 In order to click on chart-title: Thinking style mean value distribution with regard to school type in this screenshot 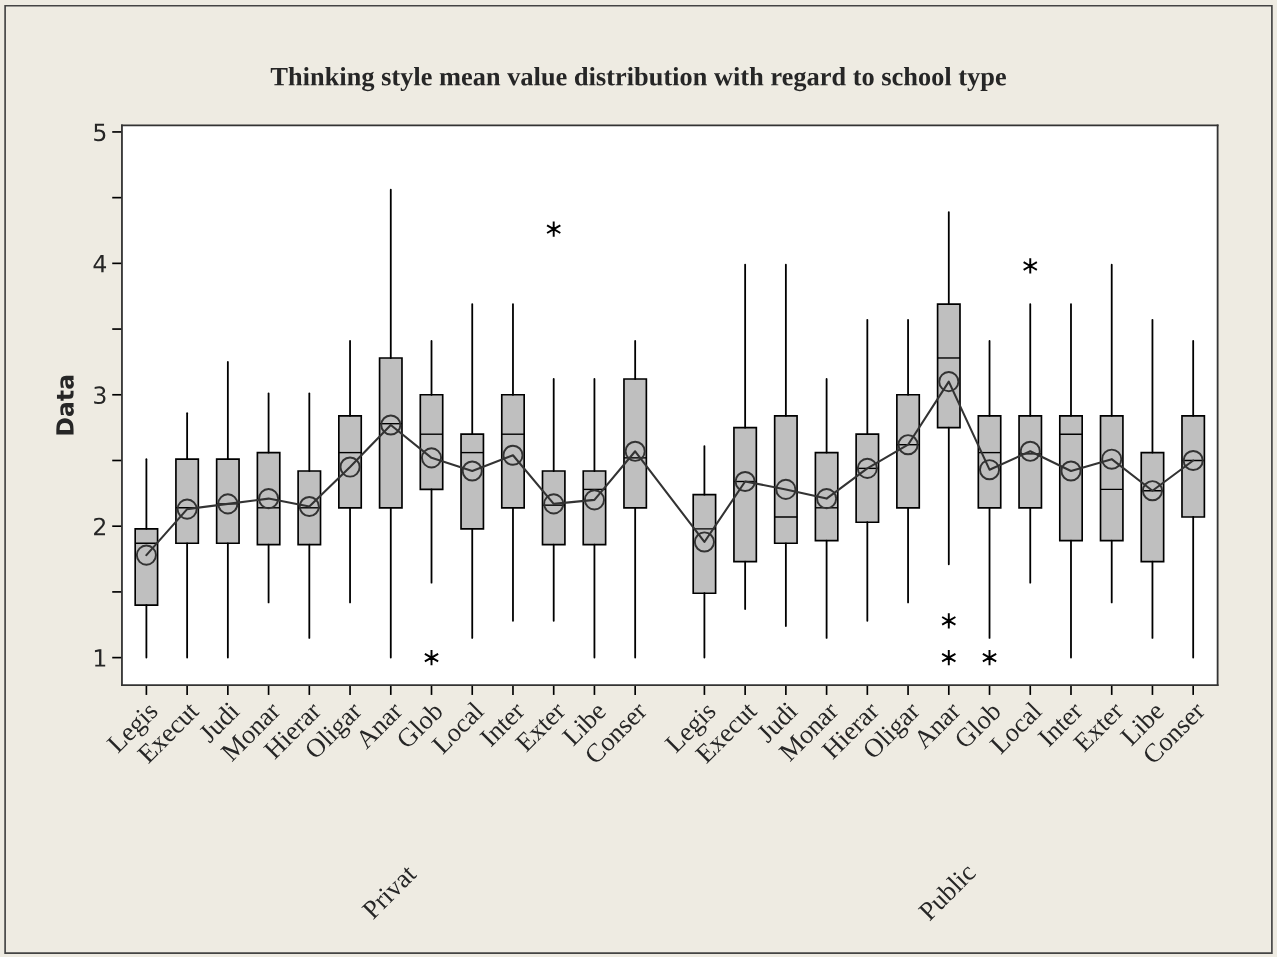, I will do `click(638, 79)`.